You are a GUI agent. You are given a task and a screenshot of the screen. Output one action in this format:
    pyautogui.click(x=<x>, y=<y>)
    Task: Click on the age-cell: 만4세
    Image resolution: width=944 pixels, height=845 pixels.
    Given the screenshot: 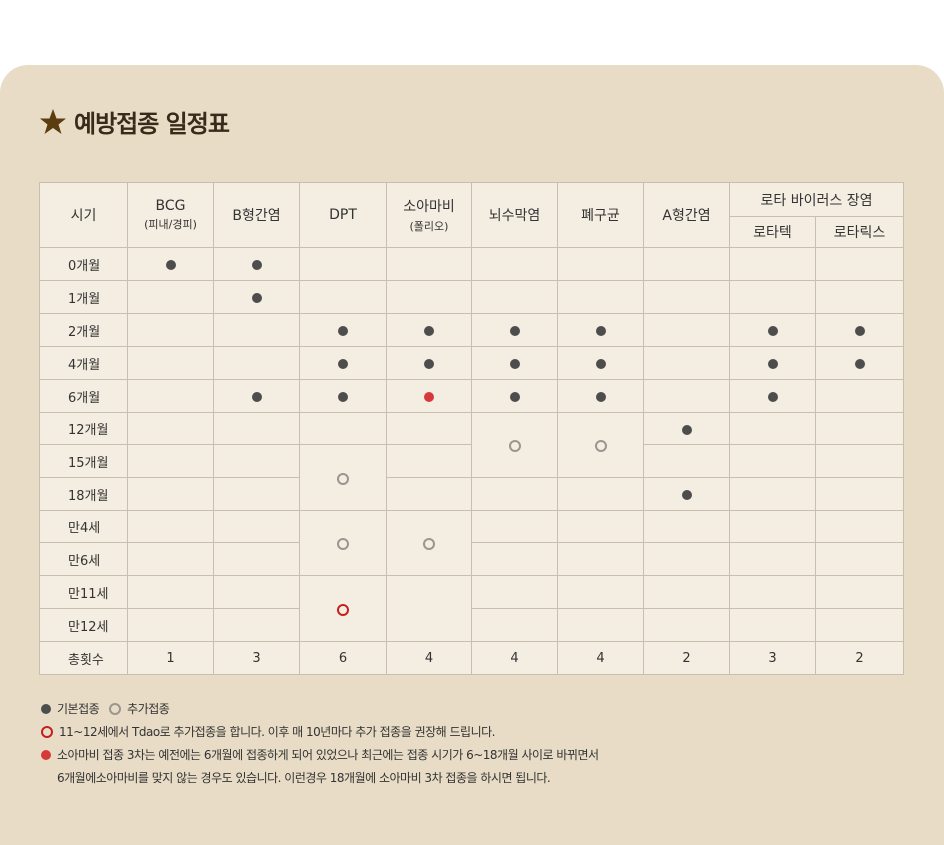 What is the action you would take?
    pyautogui.click(x=83, y=526)
    